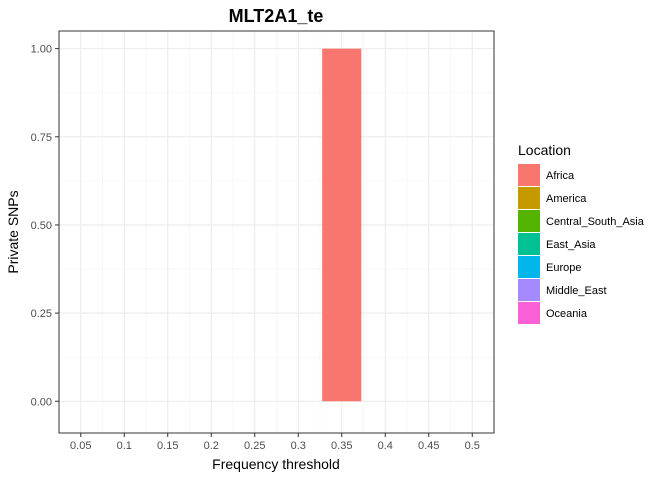 The height and width of the screenshot is (480, 672). Describe the element at coordinates (529, 313) in the screenshot. I see `legend-key-oceania` at that location.